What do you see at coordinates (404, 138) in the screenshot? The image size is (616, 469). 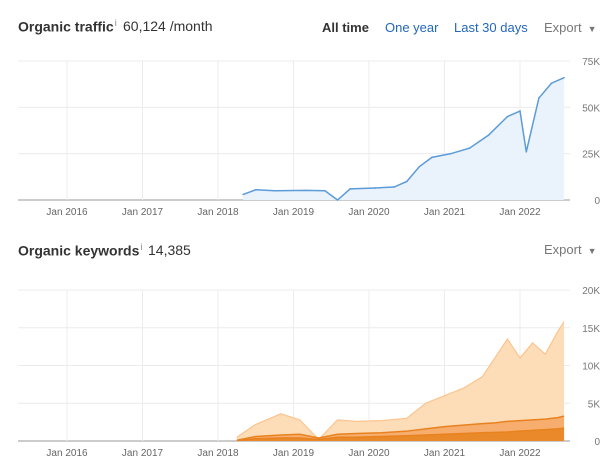 I see `traffic-area` at bounding box center [404, 138].